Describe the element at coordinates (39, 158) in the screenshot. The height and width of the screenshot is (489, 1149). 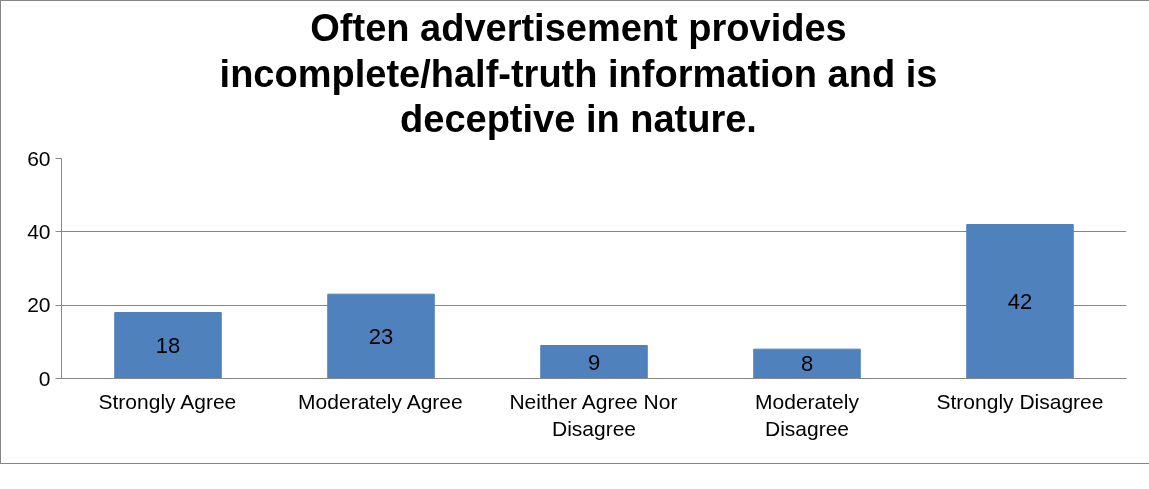
I see `y-tick-label: 60` at that location.